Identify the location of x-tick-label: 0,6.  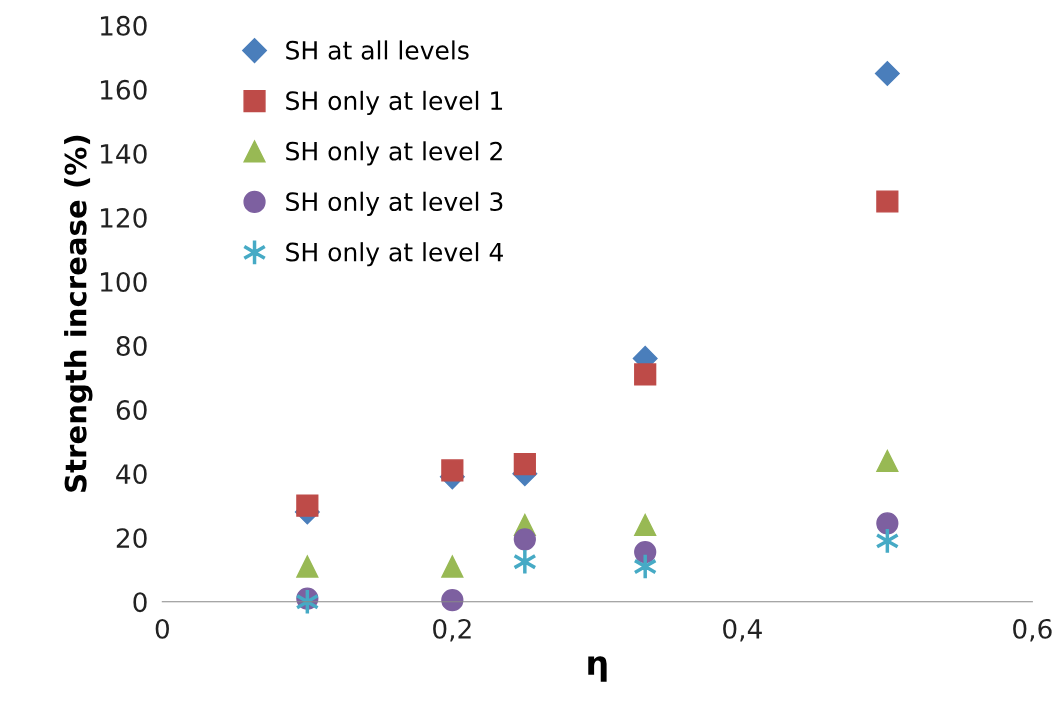
(1032, 630).